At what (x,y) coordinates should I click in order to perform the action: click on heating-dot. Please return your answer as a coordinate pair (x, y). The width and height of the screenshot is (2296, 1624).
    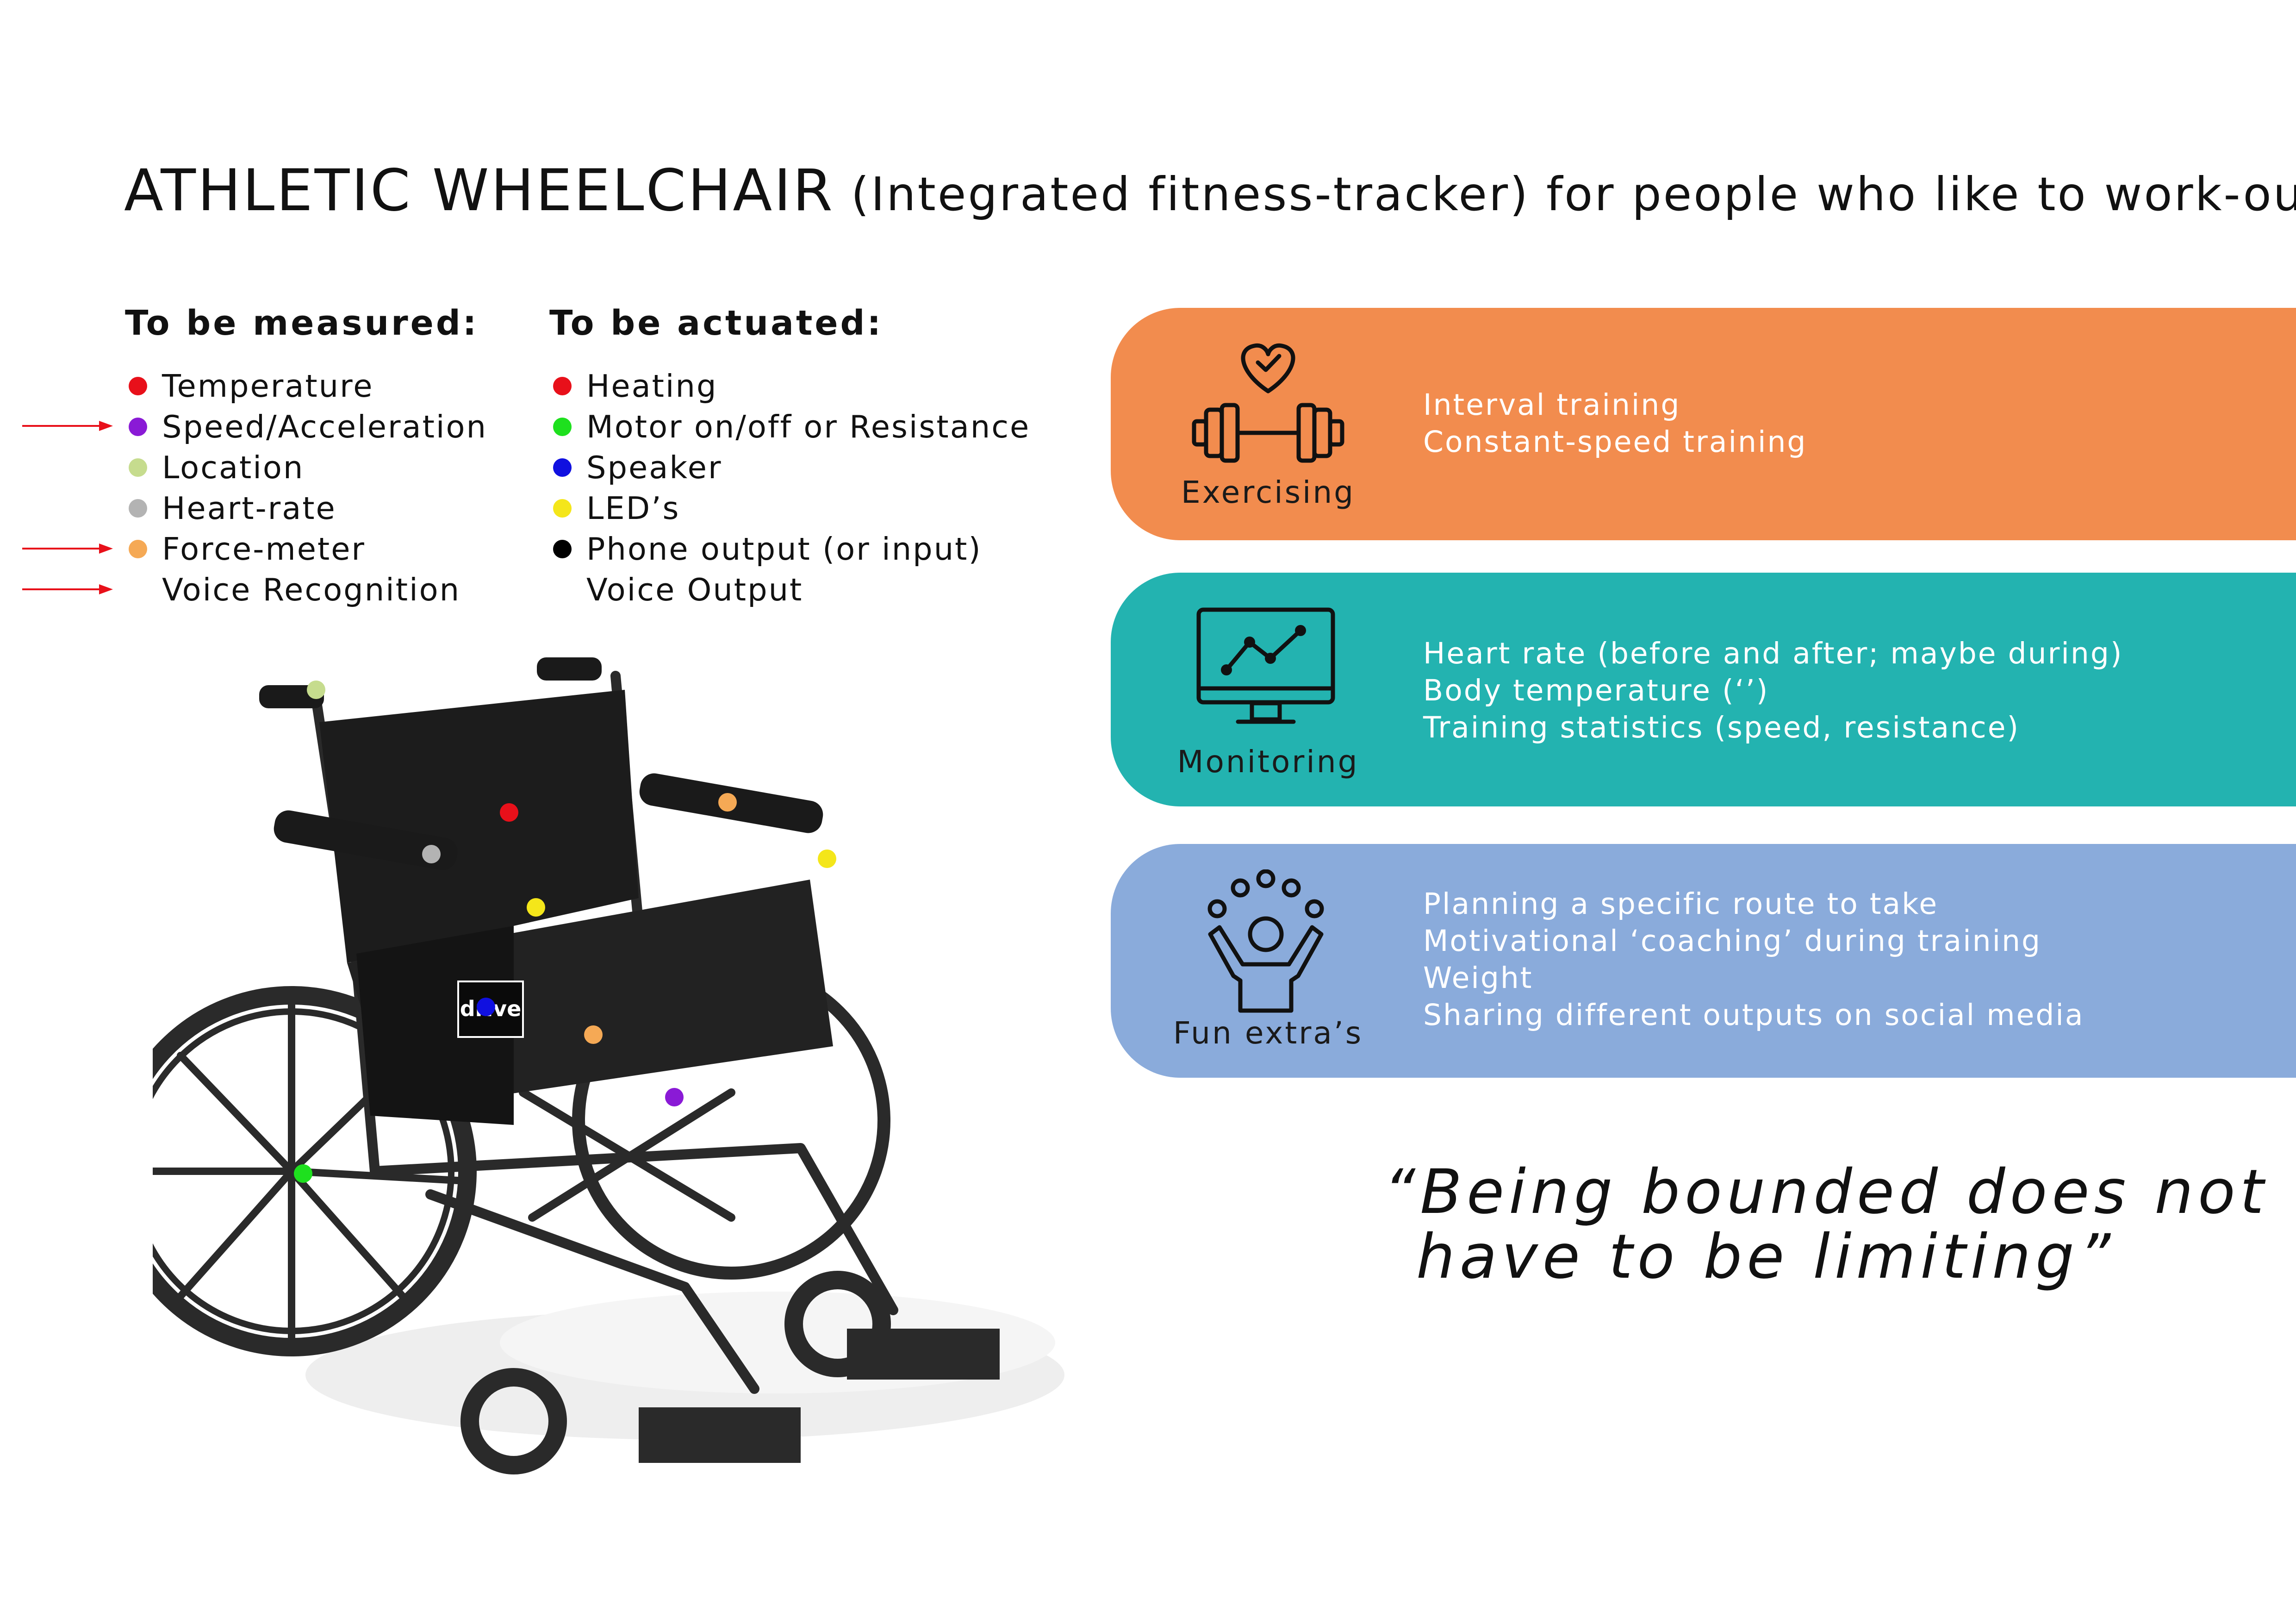
    Looking at the image, I should click on (562, 386).